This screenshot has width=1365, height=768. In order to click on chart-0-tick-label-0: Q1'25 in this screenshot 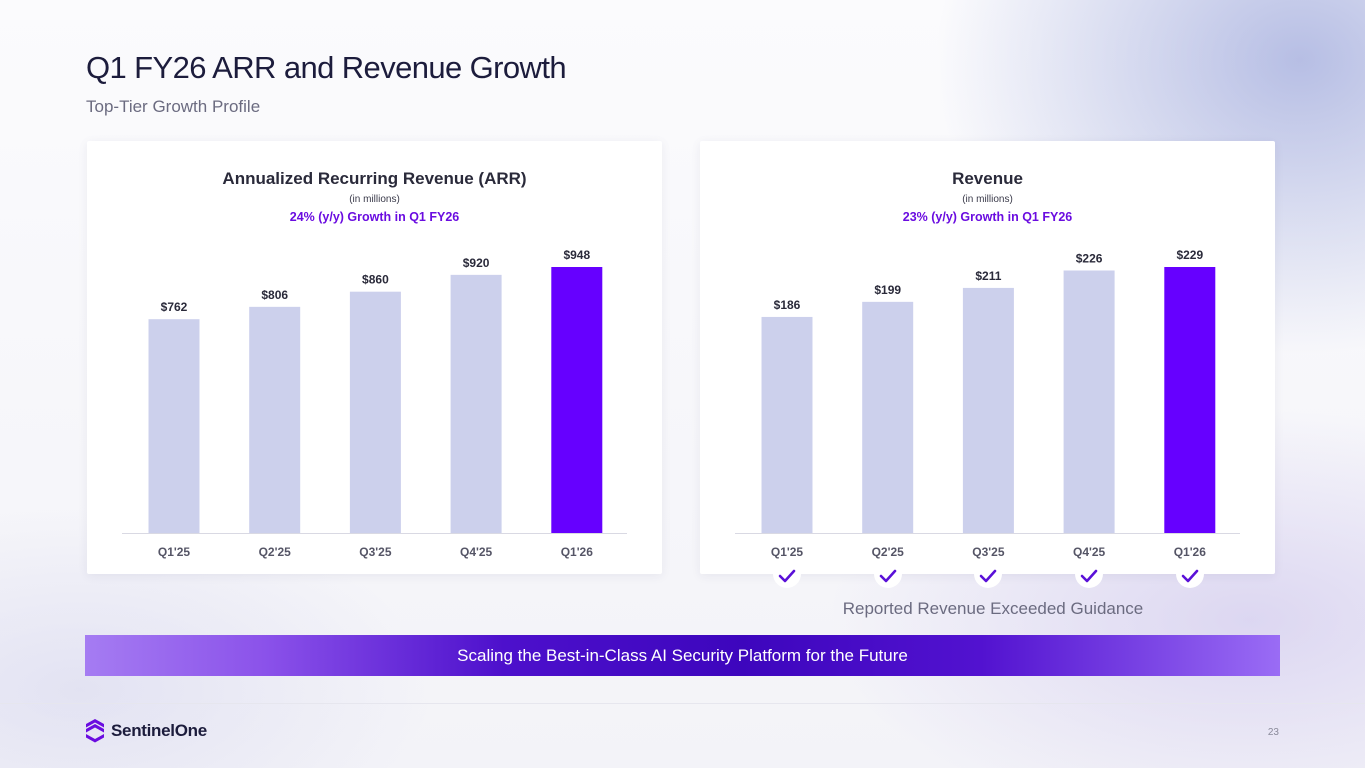, I will do `click(174, 552)`.